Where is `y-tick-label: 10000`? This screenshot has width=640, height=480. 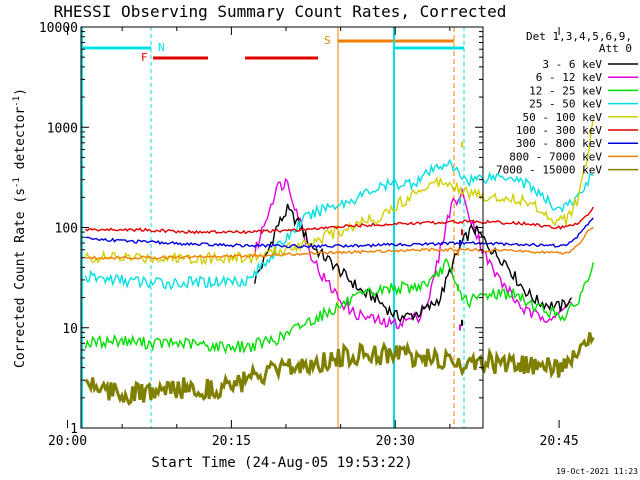
y-tick-label: 10000 is located at coordinates (58, 28).